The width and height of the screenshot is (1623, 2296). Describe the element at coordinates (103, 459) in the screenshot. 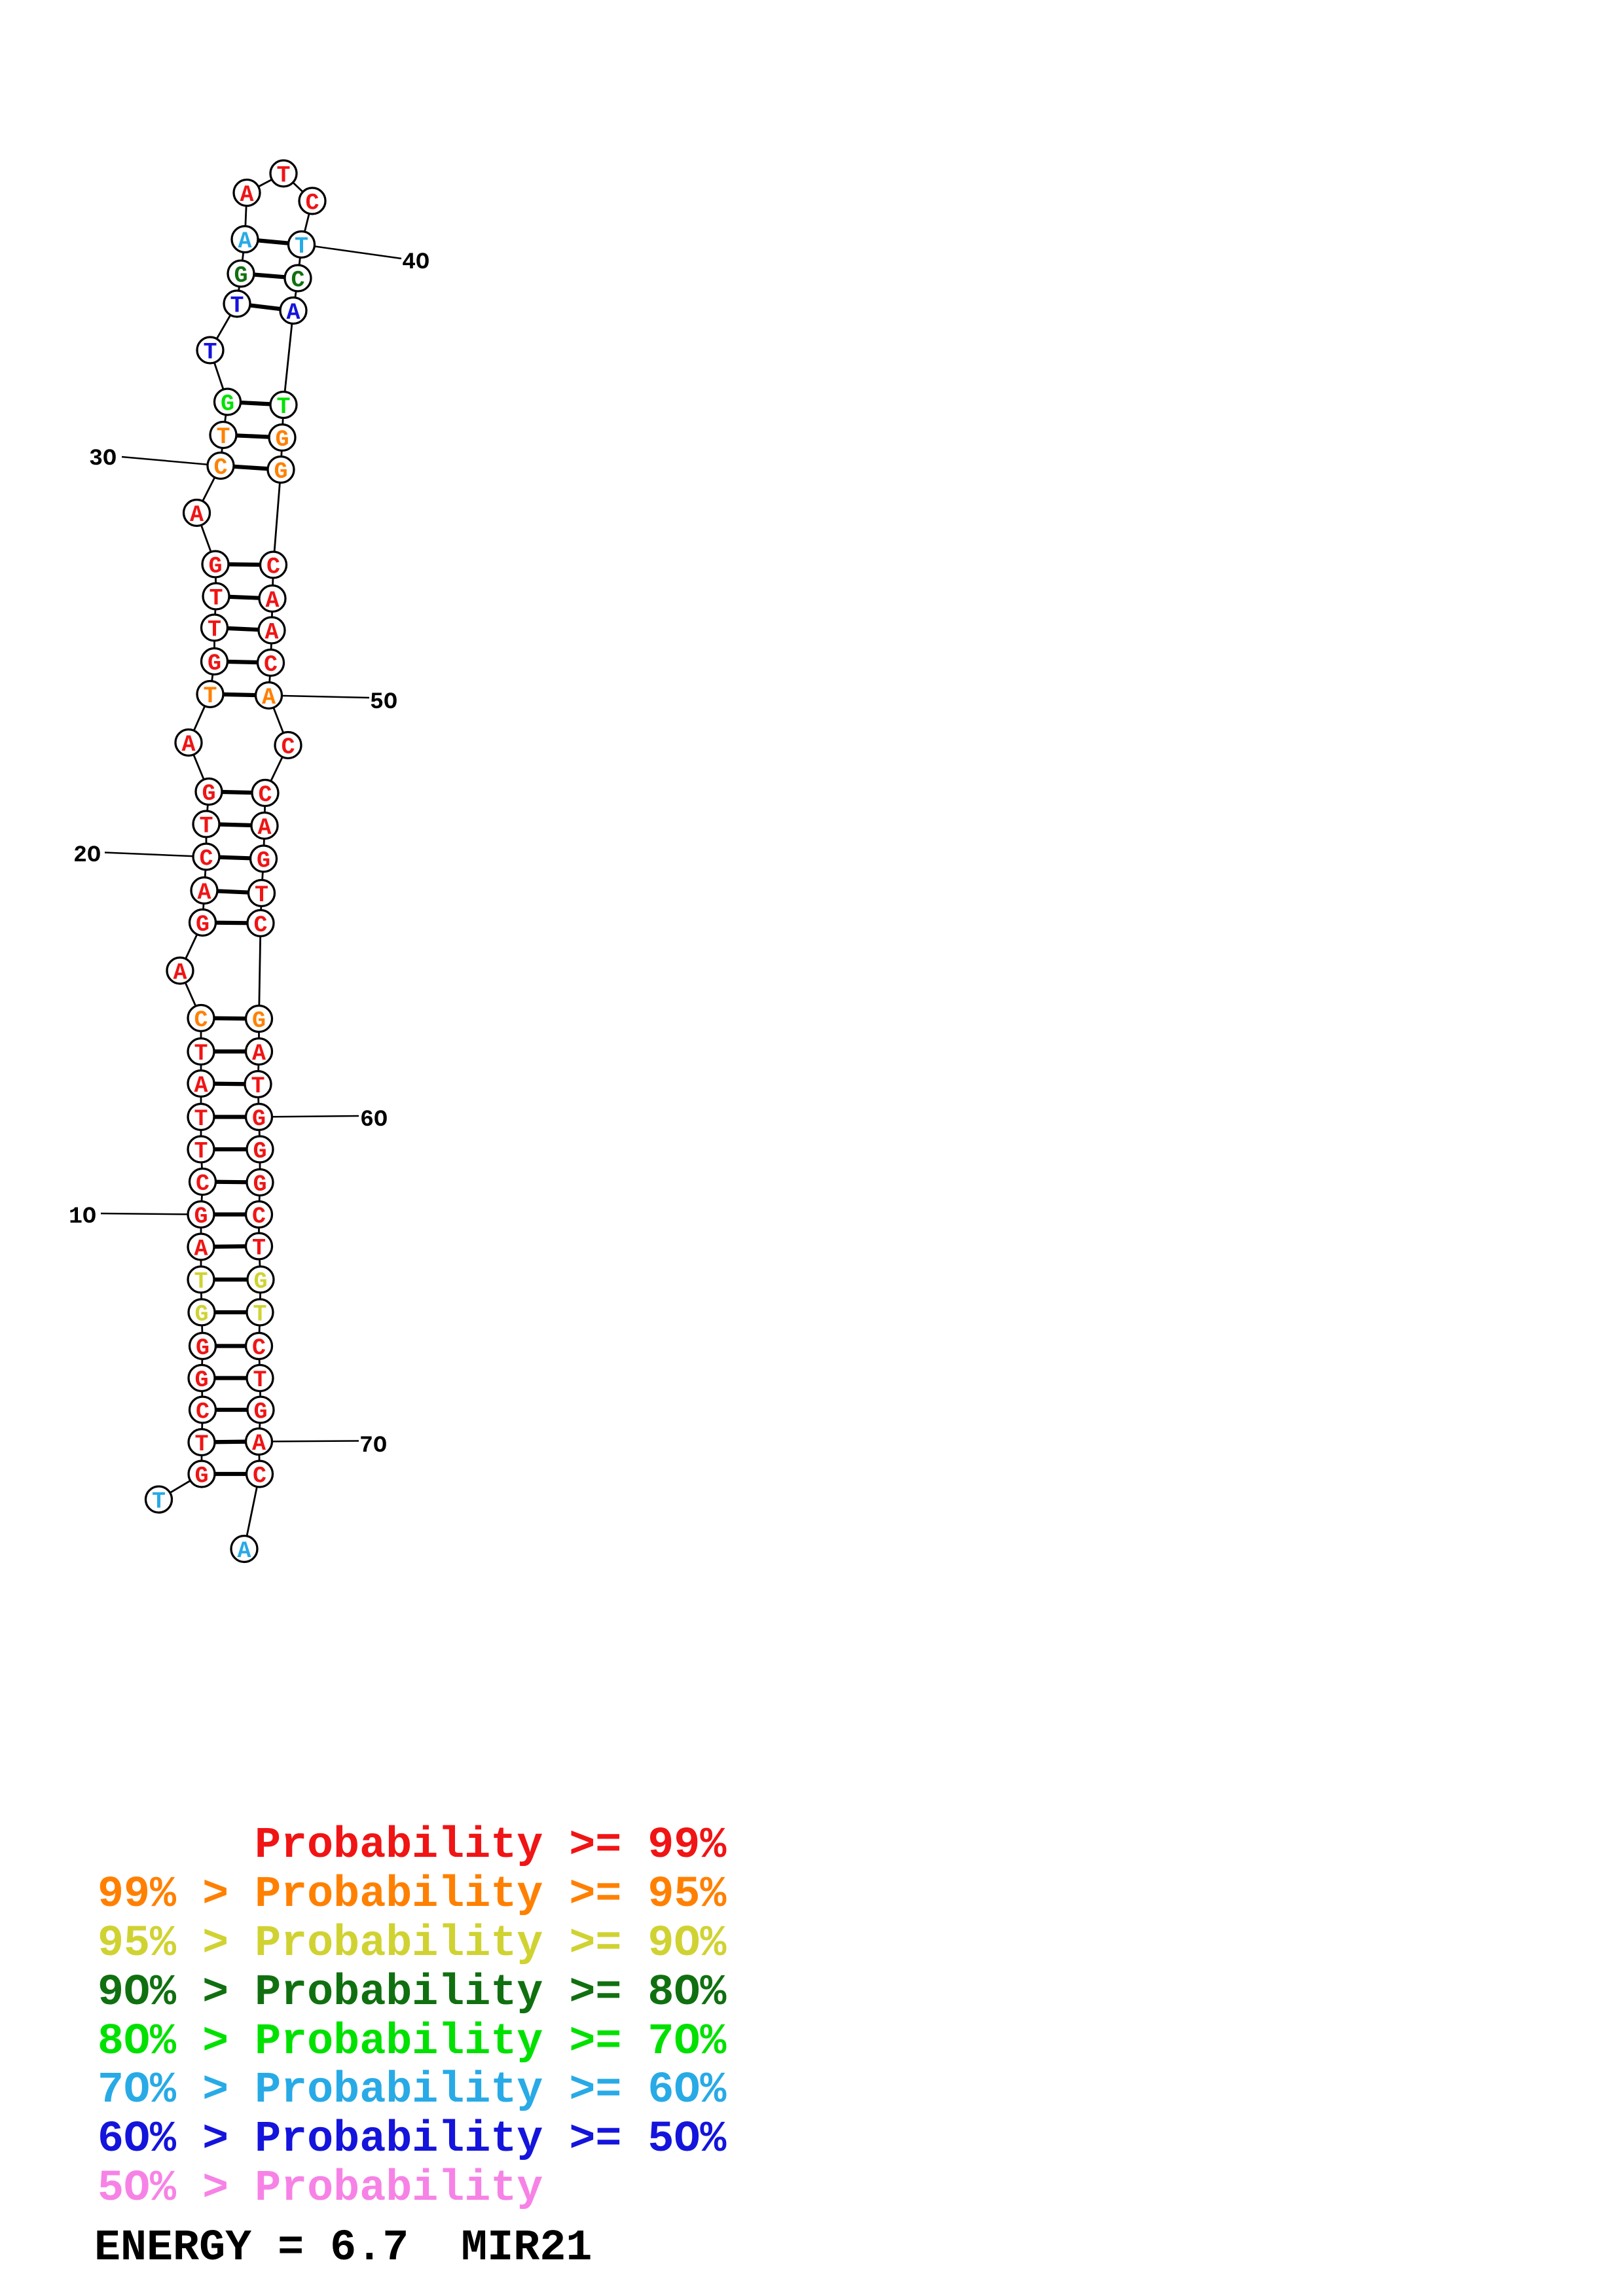

I see `svg-text: 3O` at that location.